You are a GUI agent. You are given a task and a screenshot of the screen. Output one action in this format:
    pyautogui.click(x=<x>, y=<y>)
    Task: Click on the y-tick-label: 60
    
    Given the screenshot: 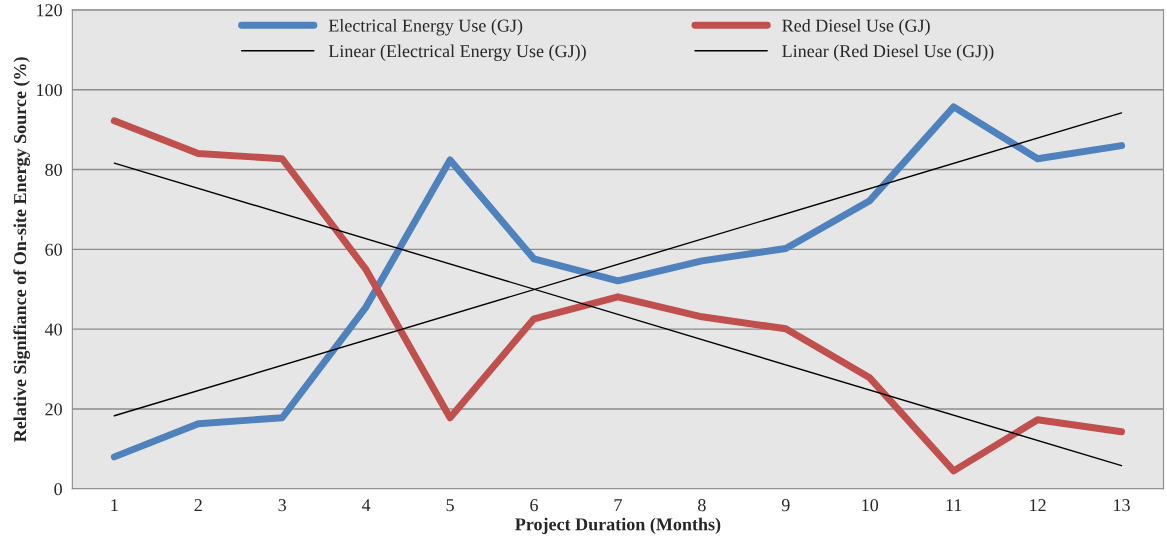 What is the action you would take?
    pyautogui.click(x=53, y=249)
    